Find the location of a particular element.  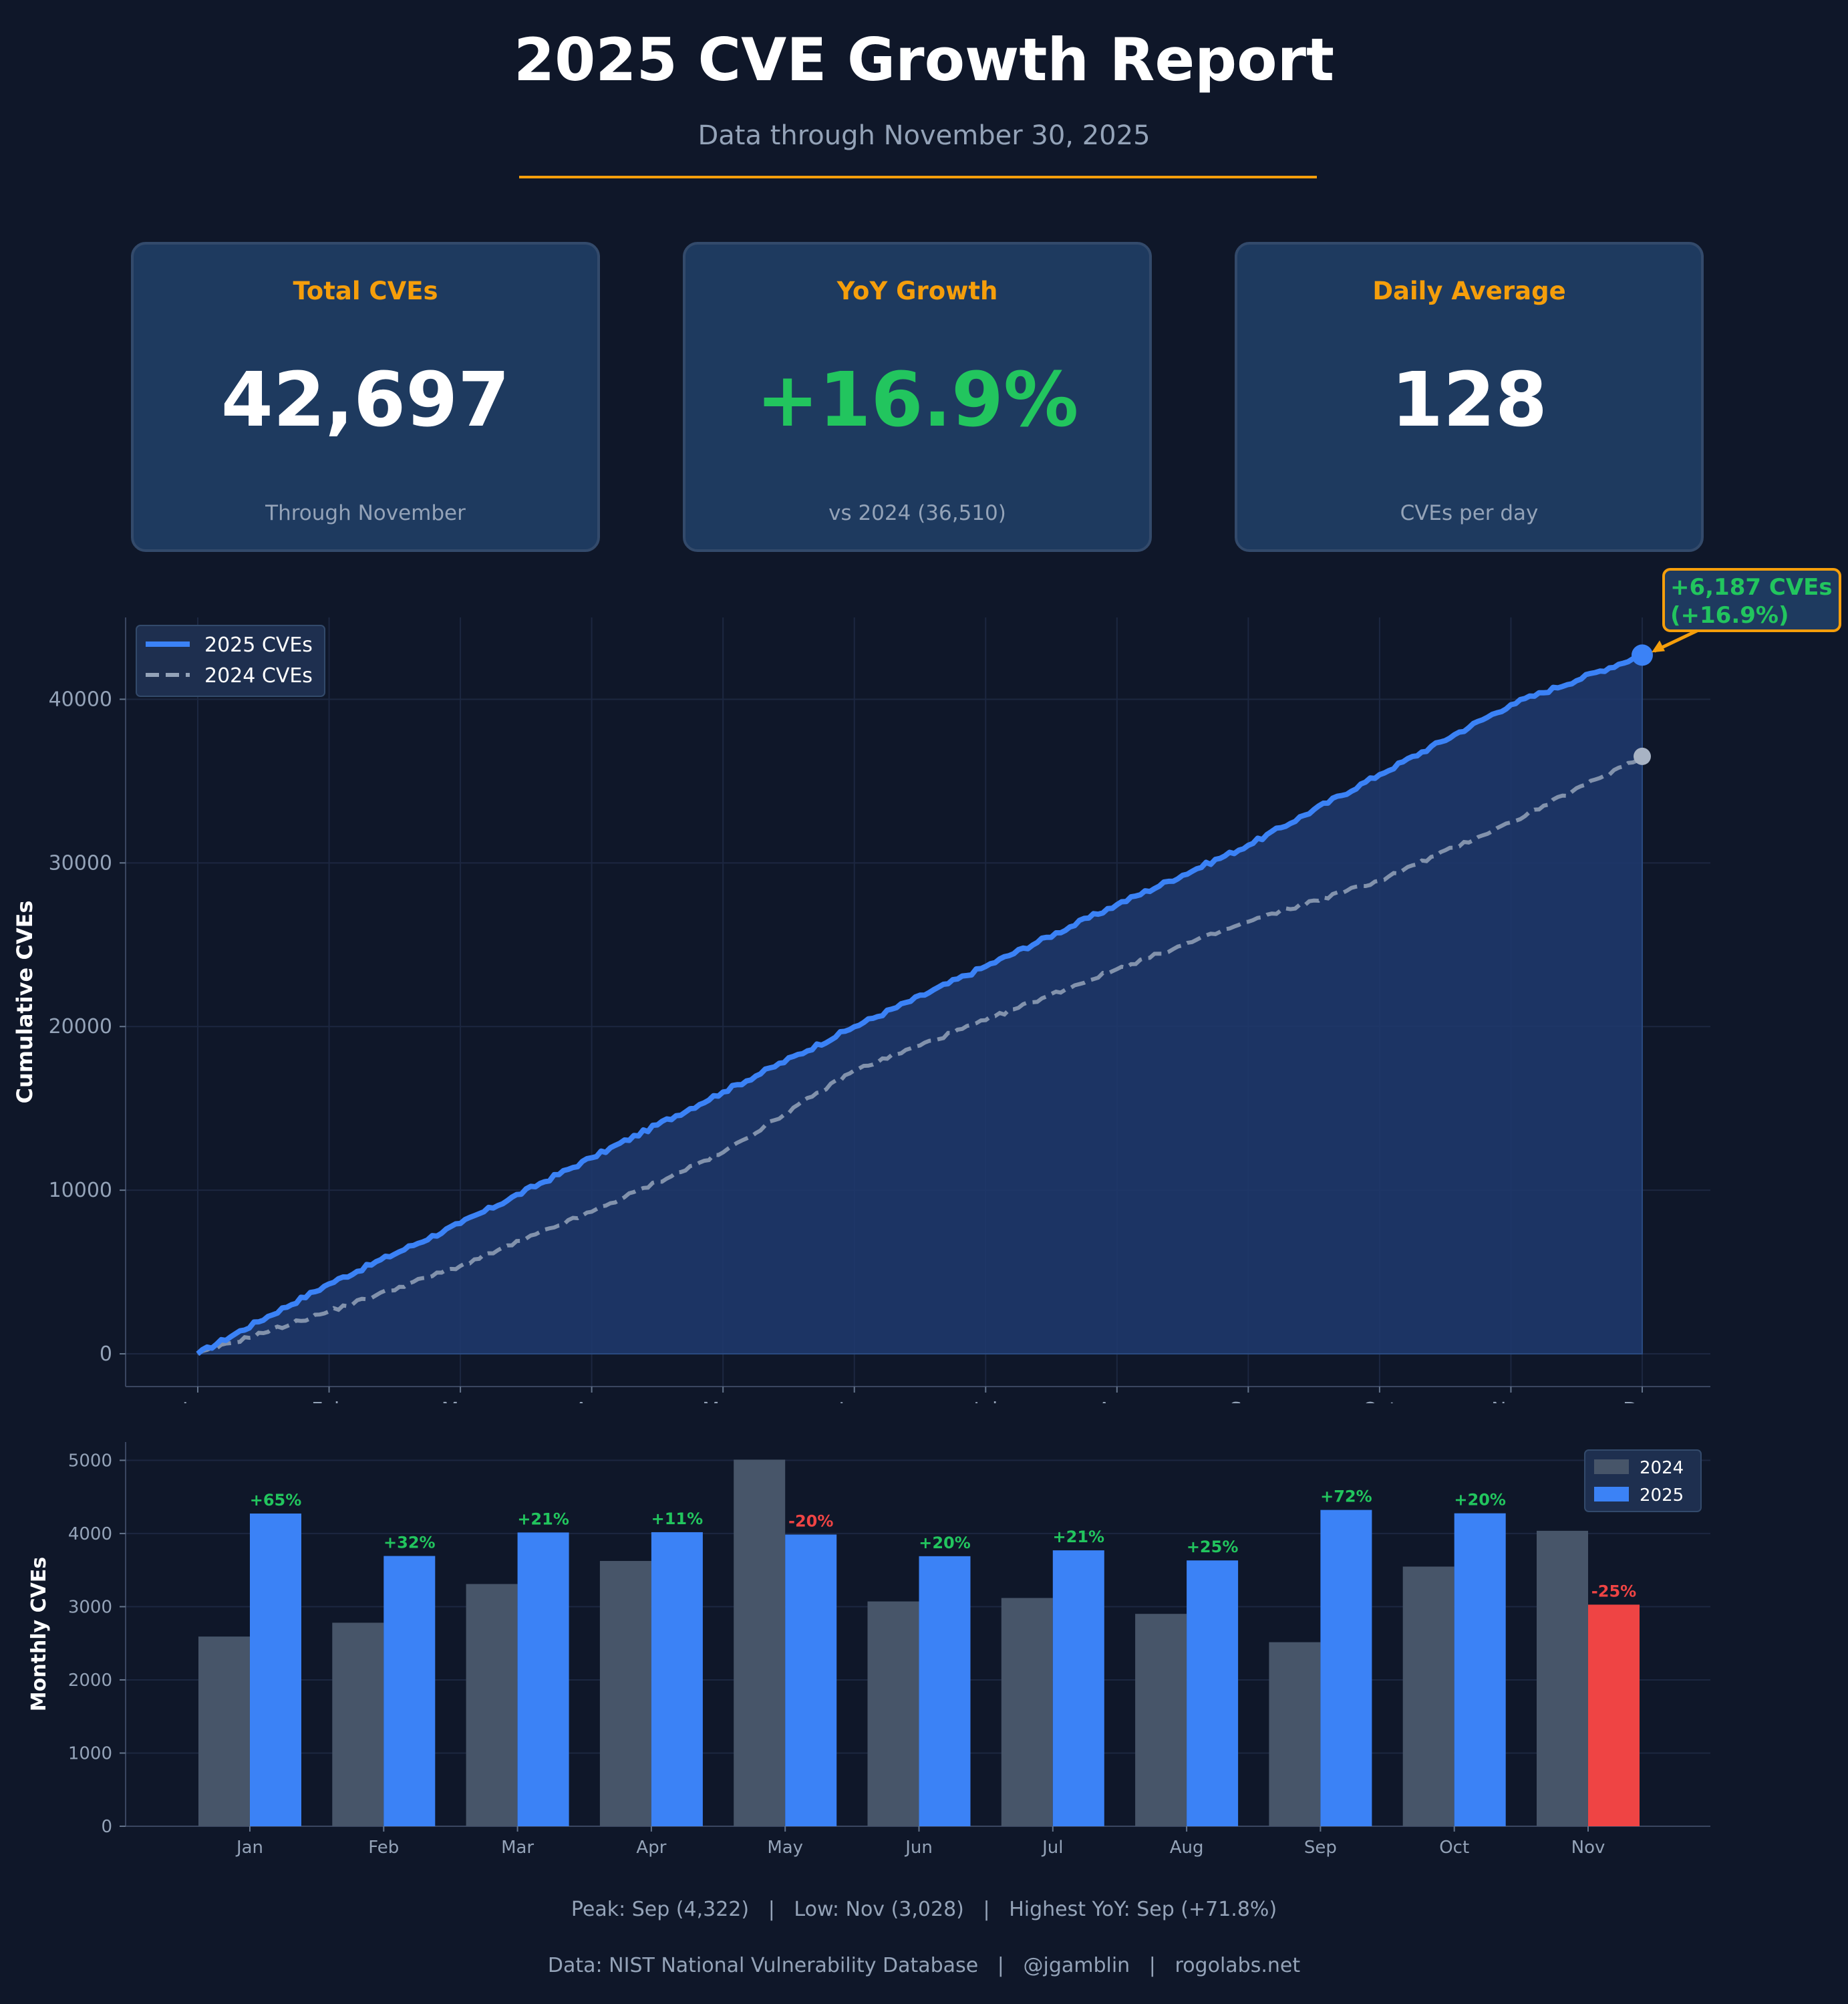

daily-average-card: Daily Average 128 CVEs per day is located at coordinates (1469, 397).